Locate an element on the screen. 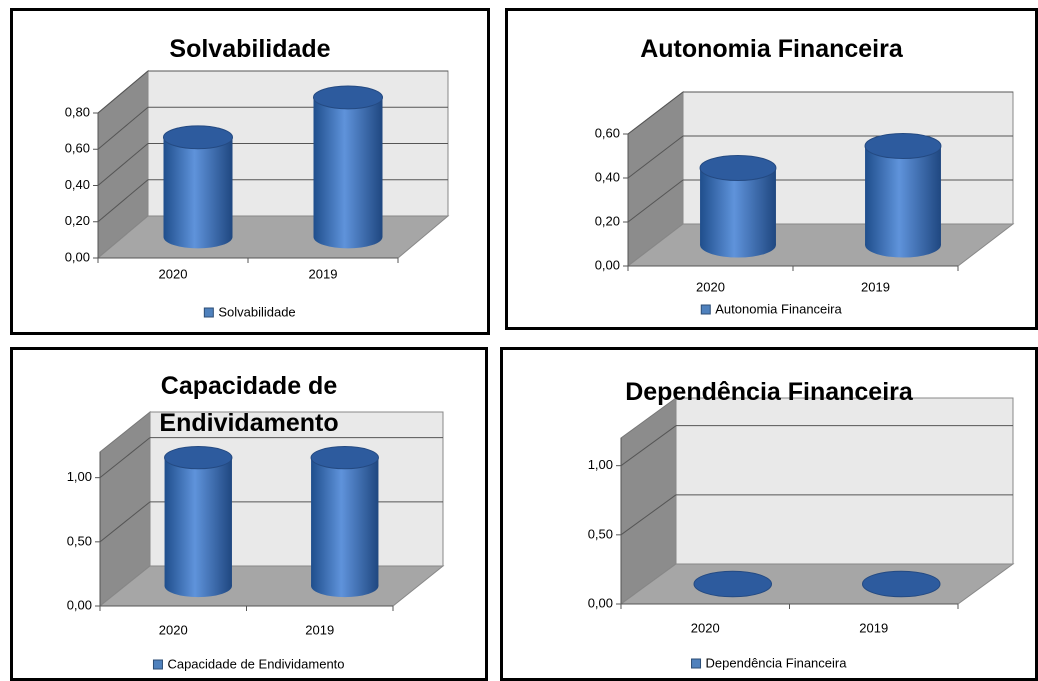  legend-label: Autonomia Financeira is located at coordinates (778, 308).